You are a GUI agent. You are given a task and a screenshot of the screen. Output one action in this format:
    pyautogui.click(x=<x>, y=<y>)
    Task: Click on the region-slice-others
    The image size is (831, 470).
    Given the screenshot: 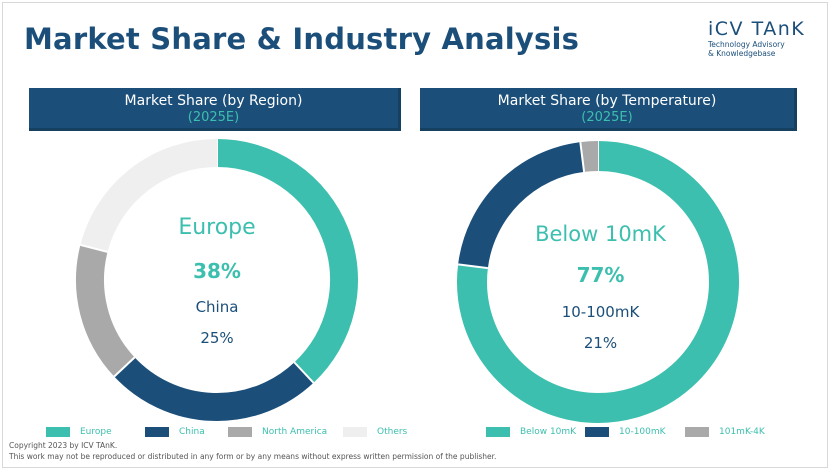 What is the action you would take?
    pyautogui.click(x=149, y=196)
    